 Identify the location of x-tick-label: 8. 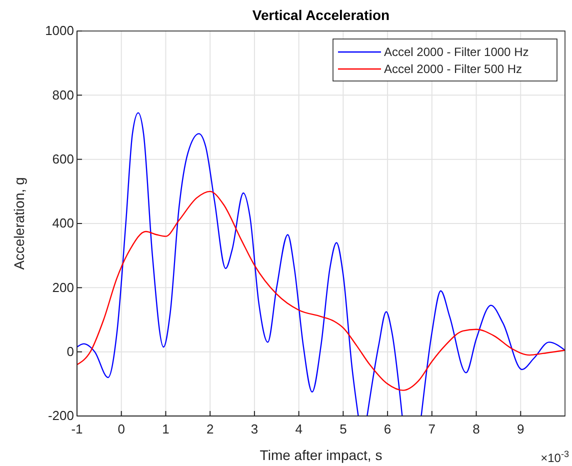
(476, 428).